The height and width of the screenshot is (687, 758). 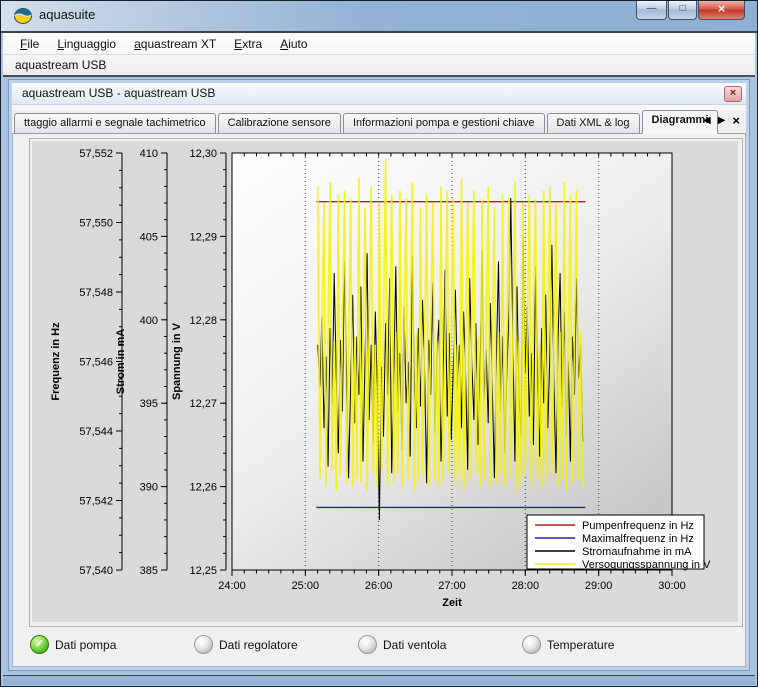 I want to click on y-tick-label: 12,29, so click(x=203, y=237).